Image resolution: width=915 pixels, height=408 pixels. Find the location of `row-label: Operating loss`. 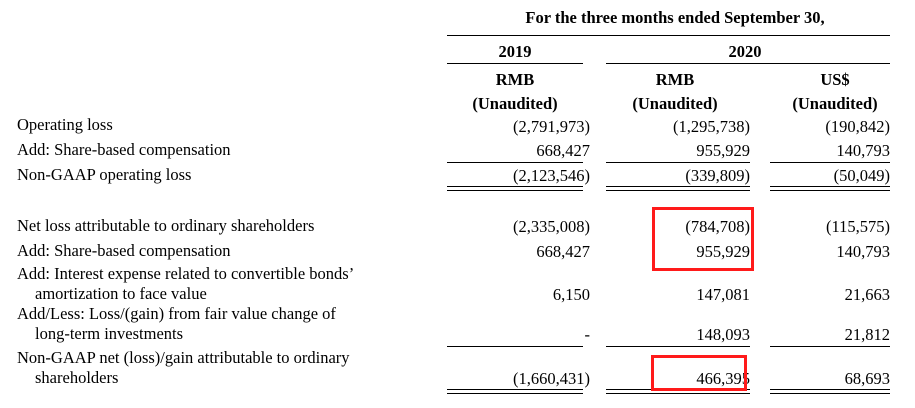

row-label: Operating loss is located at coordinates (65, 124).